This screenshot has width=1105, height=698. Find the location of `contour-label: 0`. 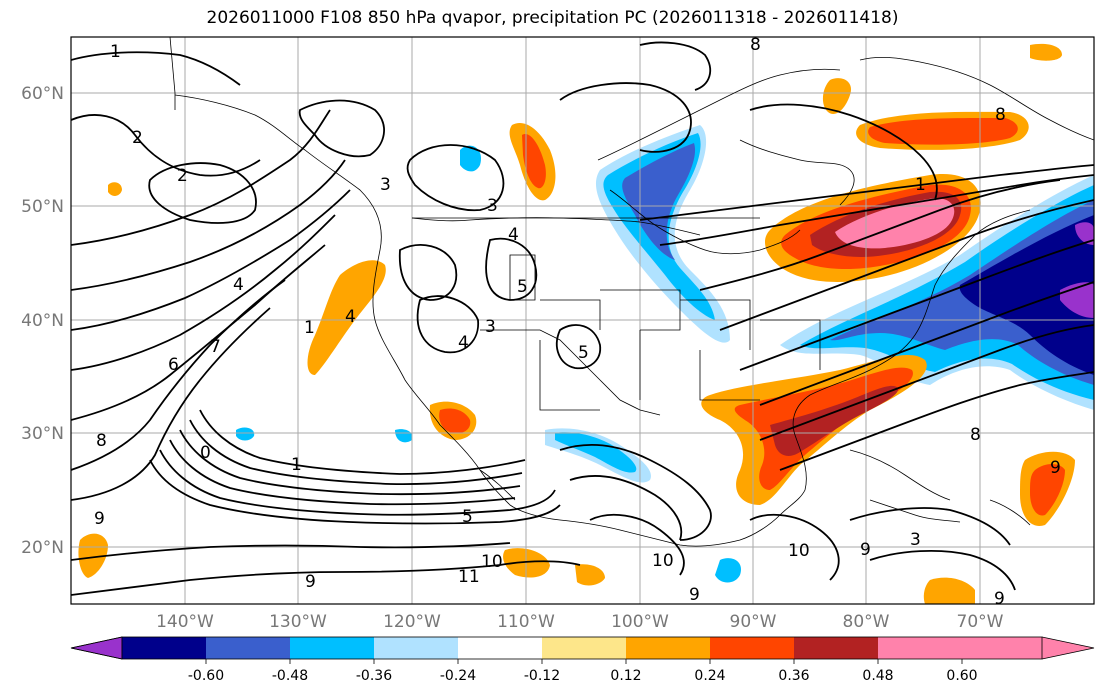

contour-label: 0 is located at coordinates (205, 453).